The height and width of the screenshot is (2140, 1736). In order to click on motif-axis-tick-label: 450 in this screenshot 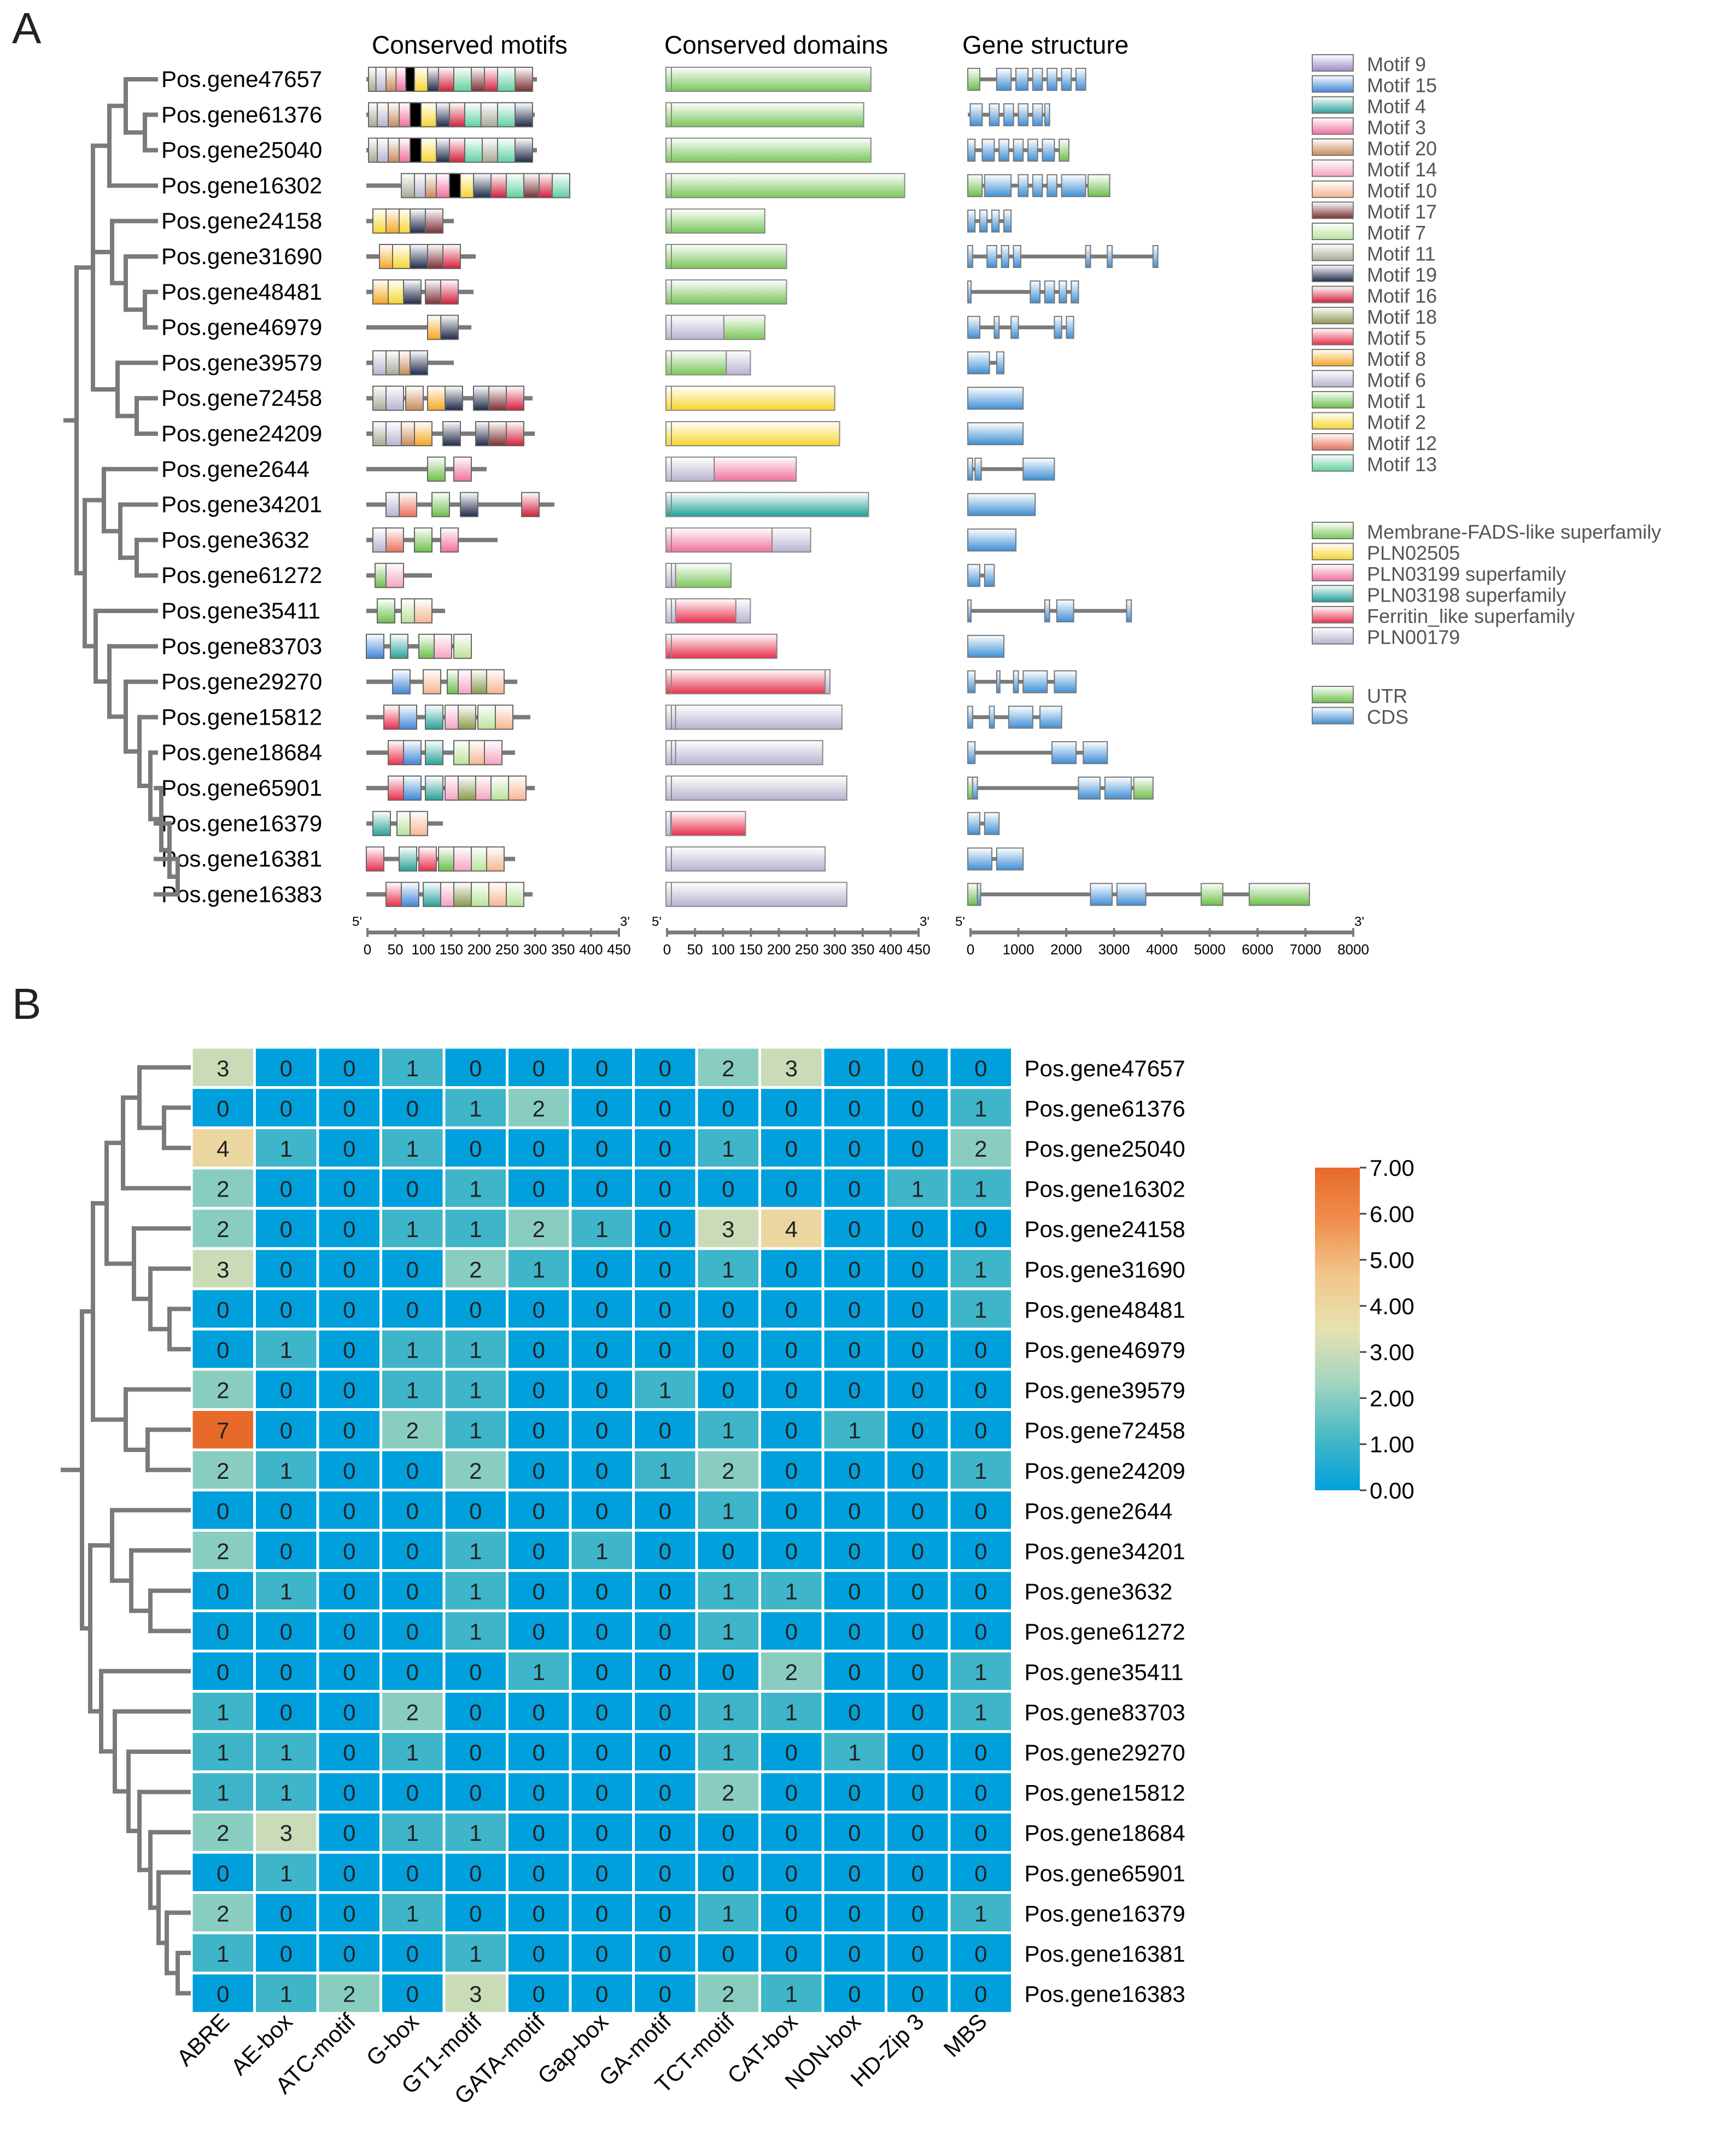, I will do `click(618, 950)`.